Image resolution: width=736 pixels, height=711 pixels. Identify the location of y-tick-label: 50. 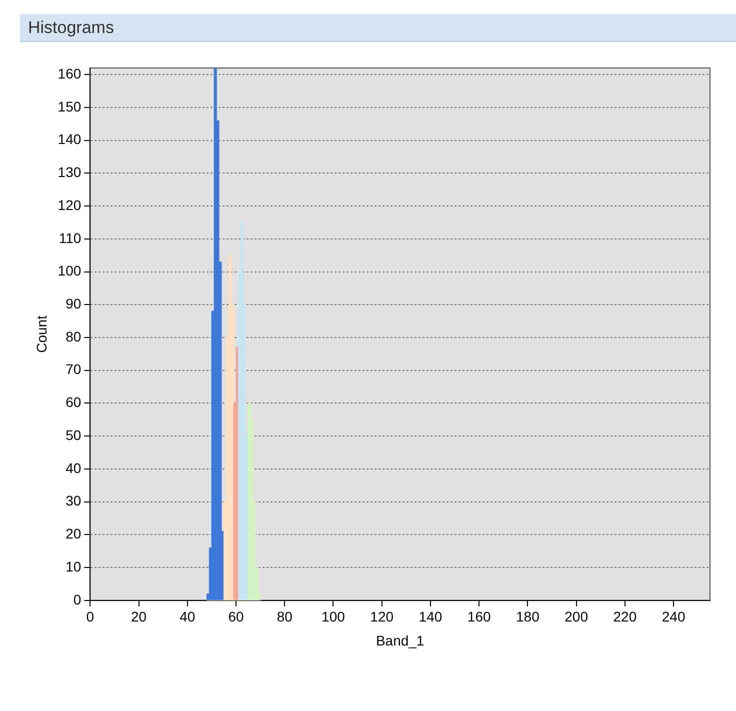
(74, 434).